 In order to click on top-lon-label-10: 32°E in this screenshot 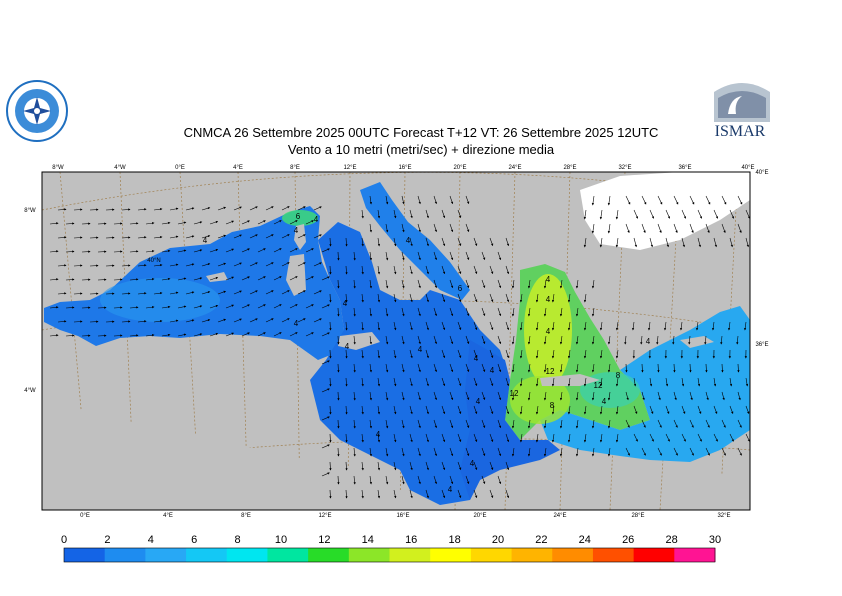, I will do `click(624, 168)`.